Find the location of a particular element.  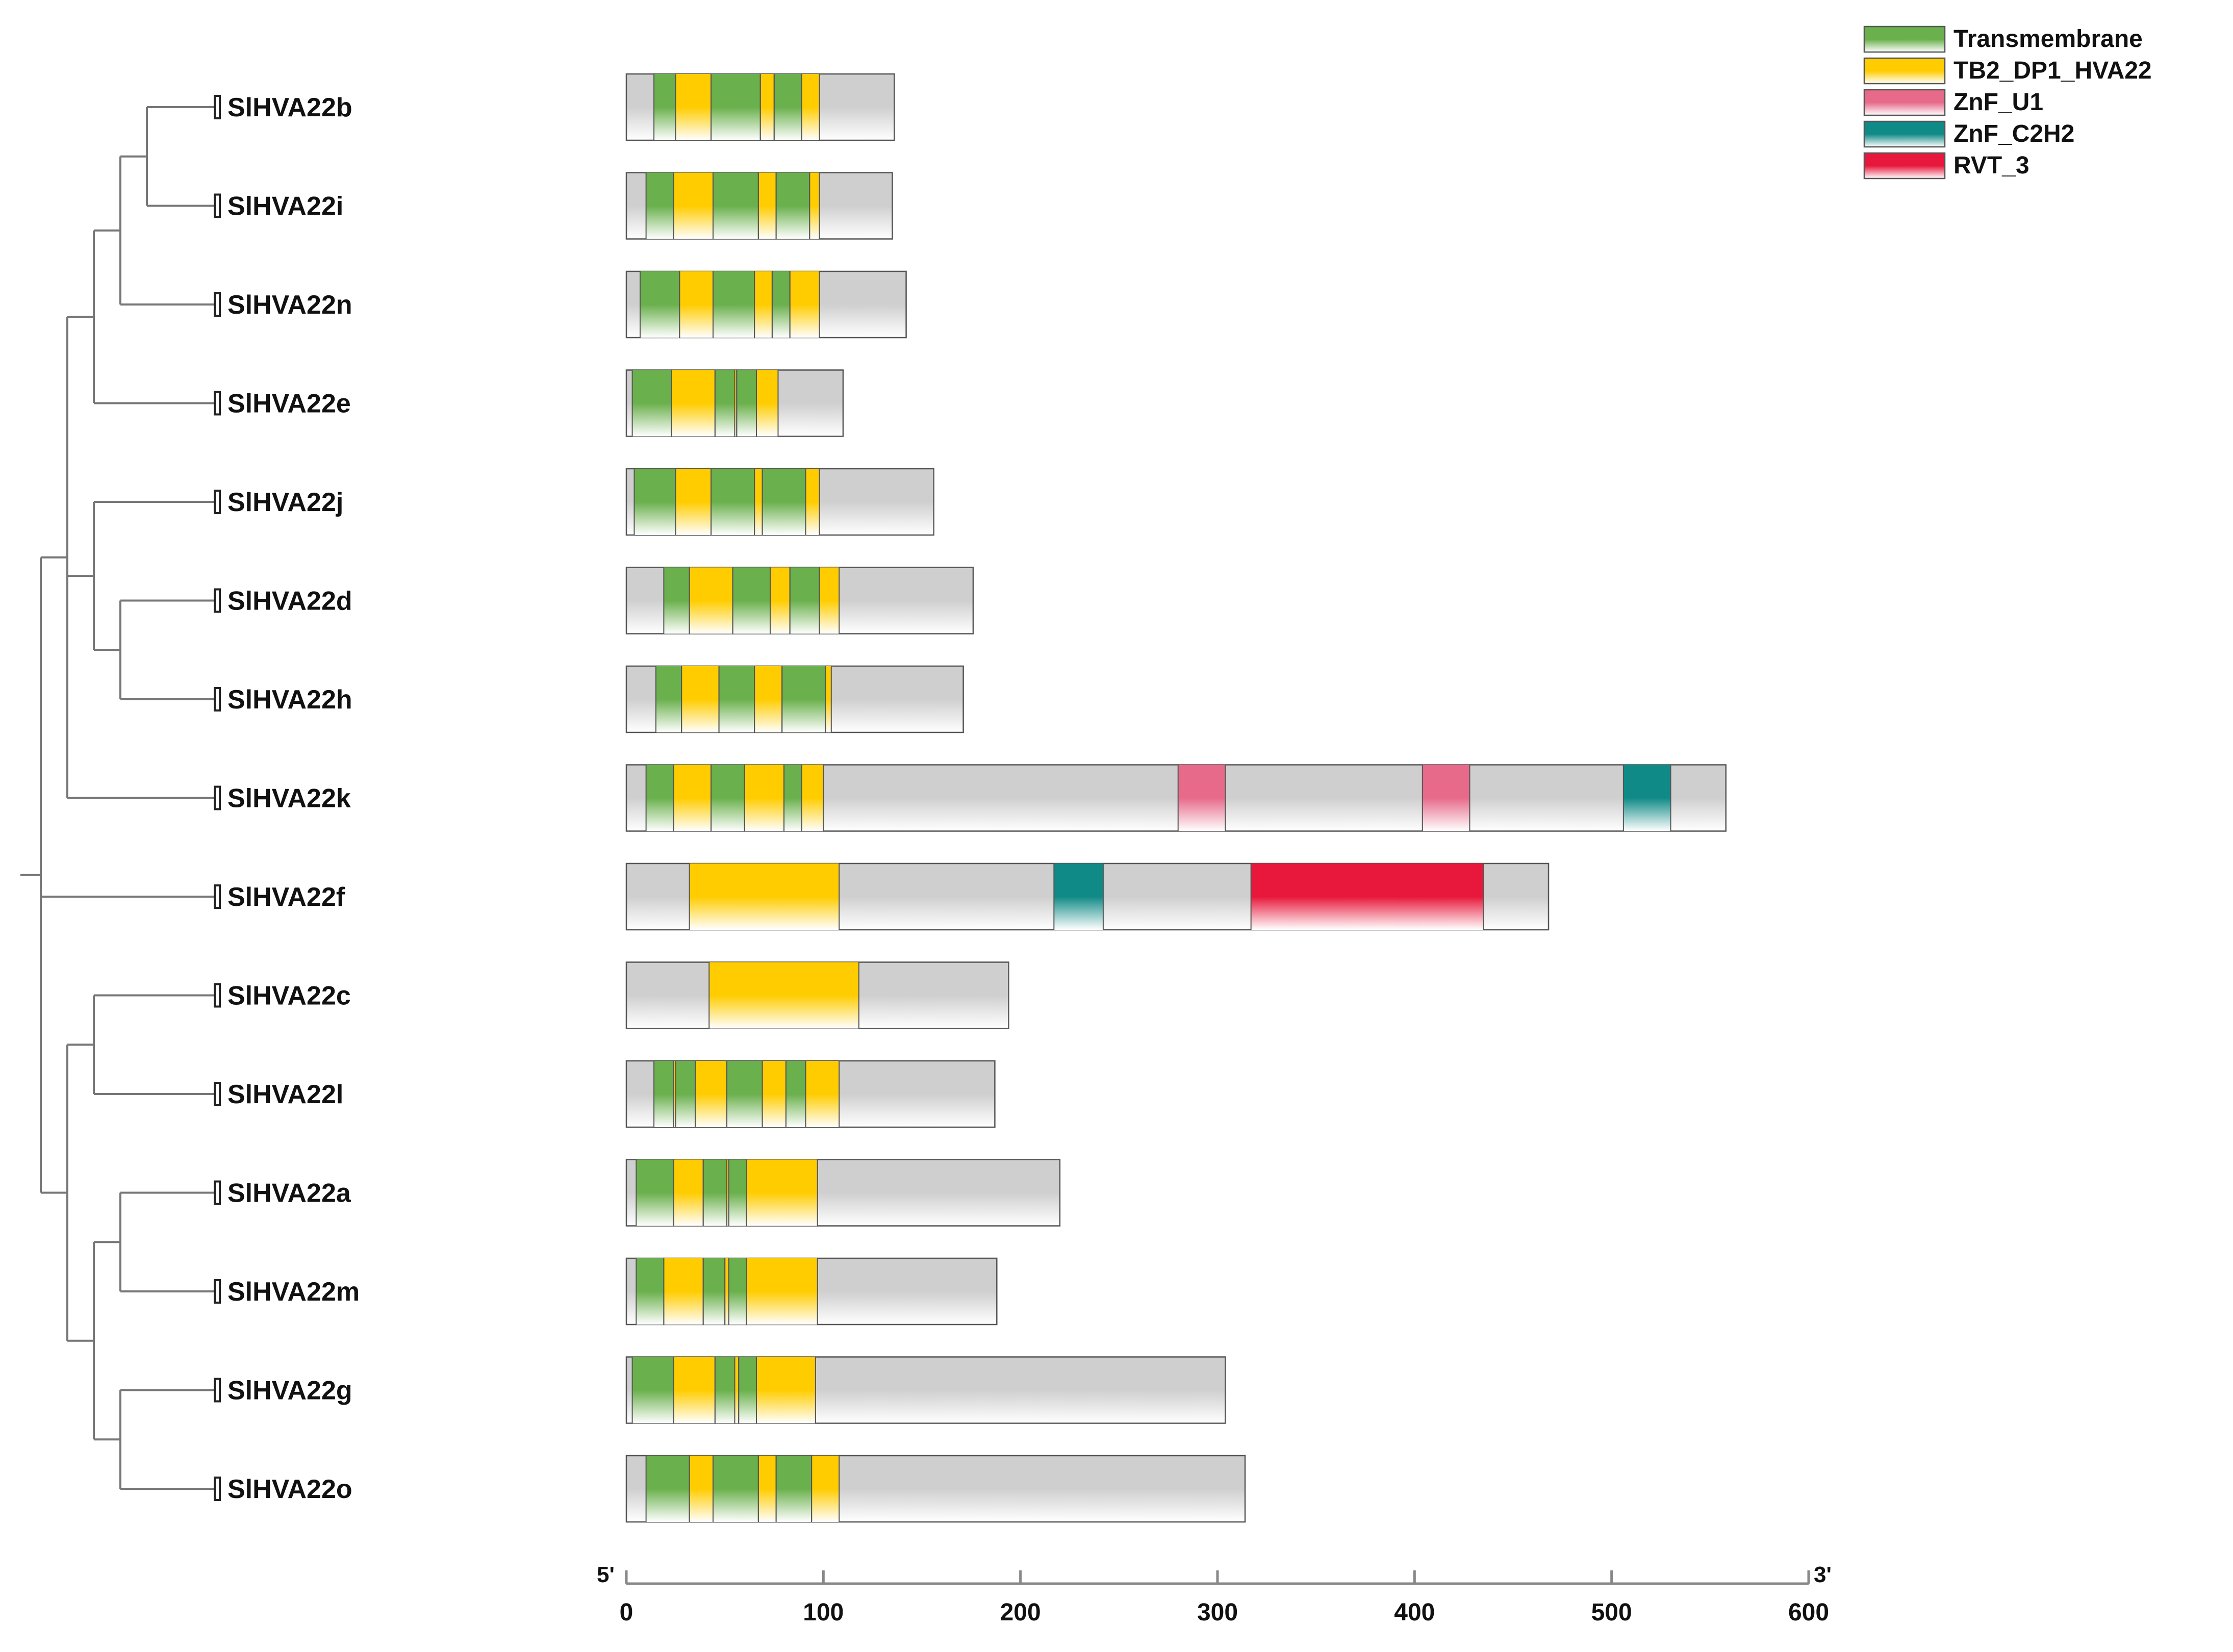

protein-label-slhva22k: SlHVA22k is located at coordinates (289, 799).